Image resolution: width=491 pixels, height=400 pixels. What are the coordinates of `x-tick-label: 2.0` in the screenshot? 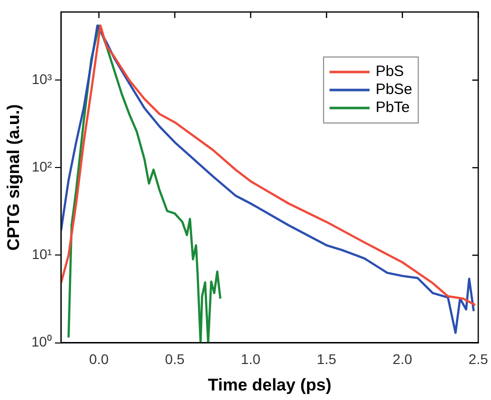 It's located at (402, 359).